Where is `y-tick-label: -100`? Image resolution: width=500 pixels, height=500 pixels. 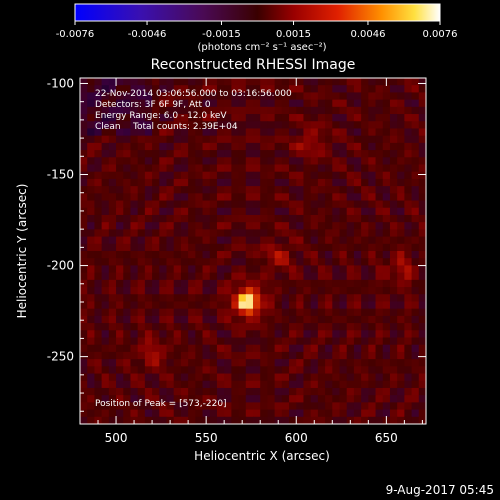
y-tick-label: -100 is located at coordinates (60, 83).